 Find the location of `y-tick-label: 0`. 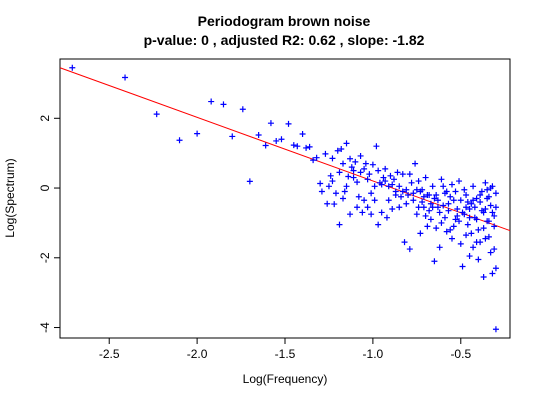

y-tick-label: 0 is located at coordinates (45, 187).